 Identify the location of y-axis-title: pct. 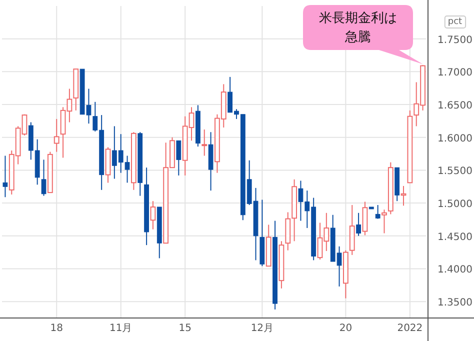
(455, 22).